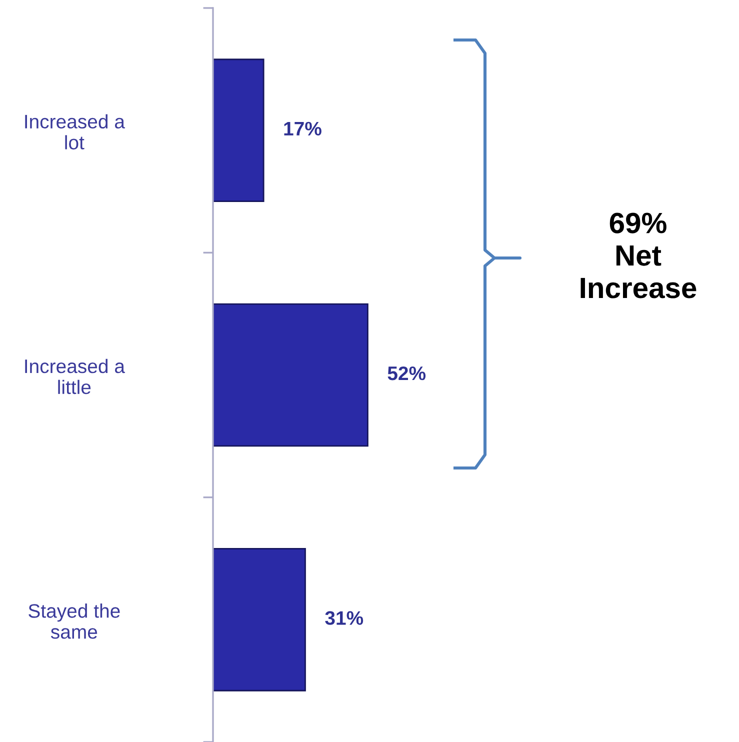 The height and width of the screenshot is (742, 739). I want to click on y-tick-label: Stayed the same, so click(74, 621).